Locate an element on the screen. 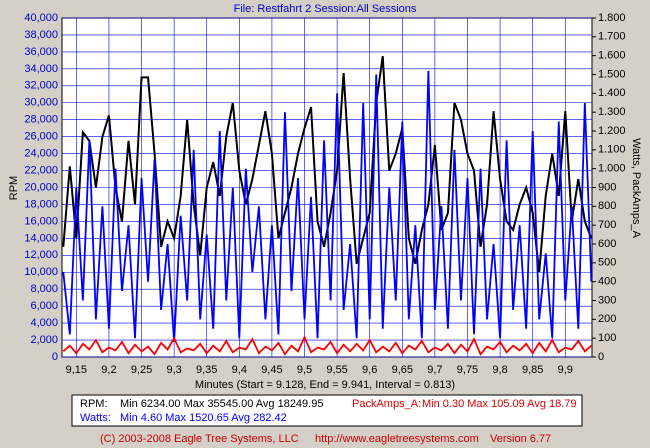 The height and width of the screenshot is (448, 650). y-tick-label: 18,000 is located at coordinates (41, 204).